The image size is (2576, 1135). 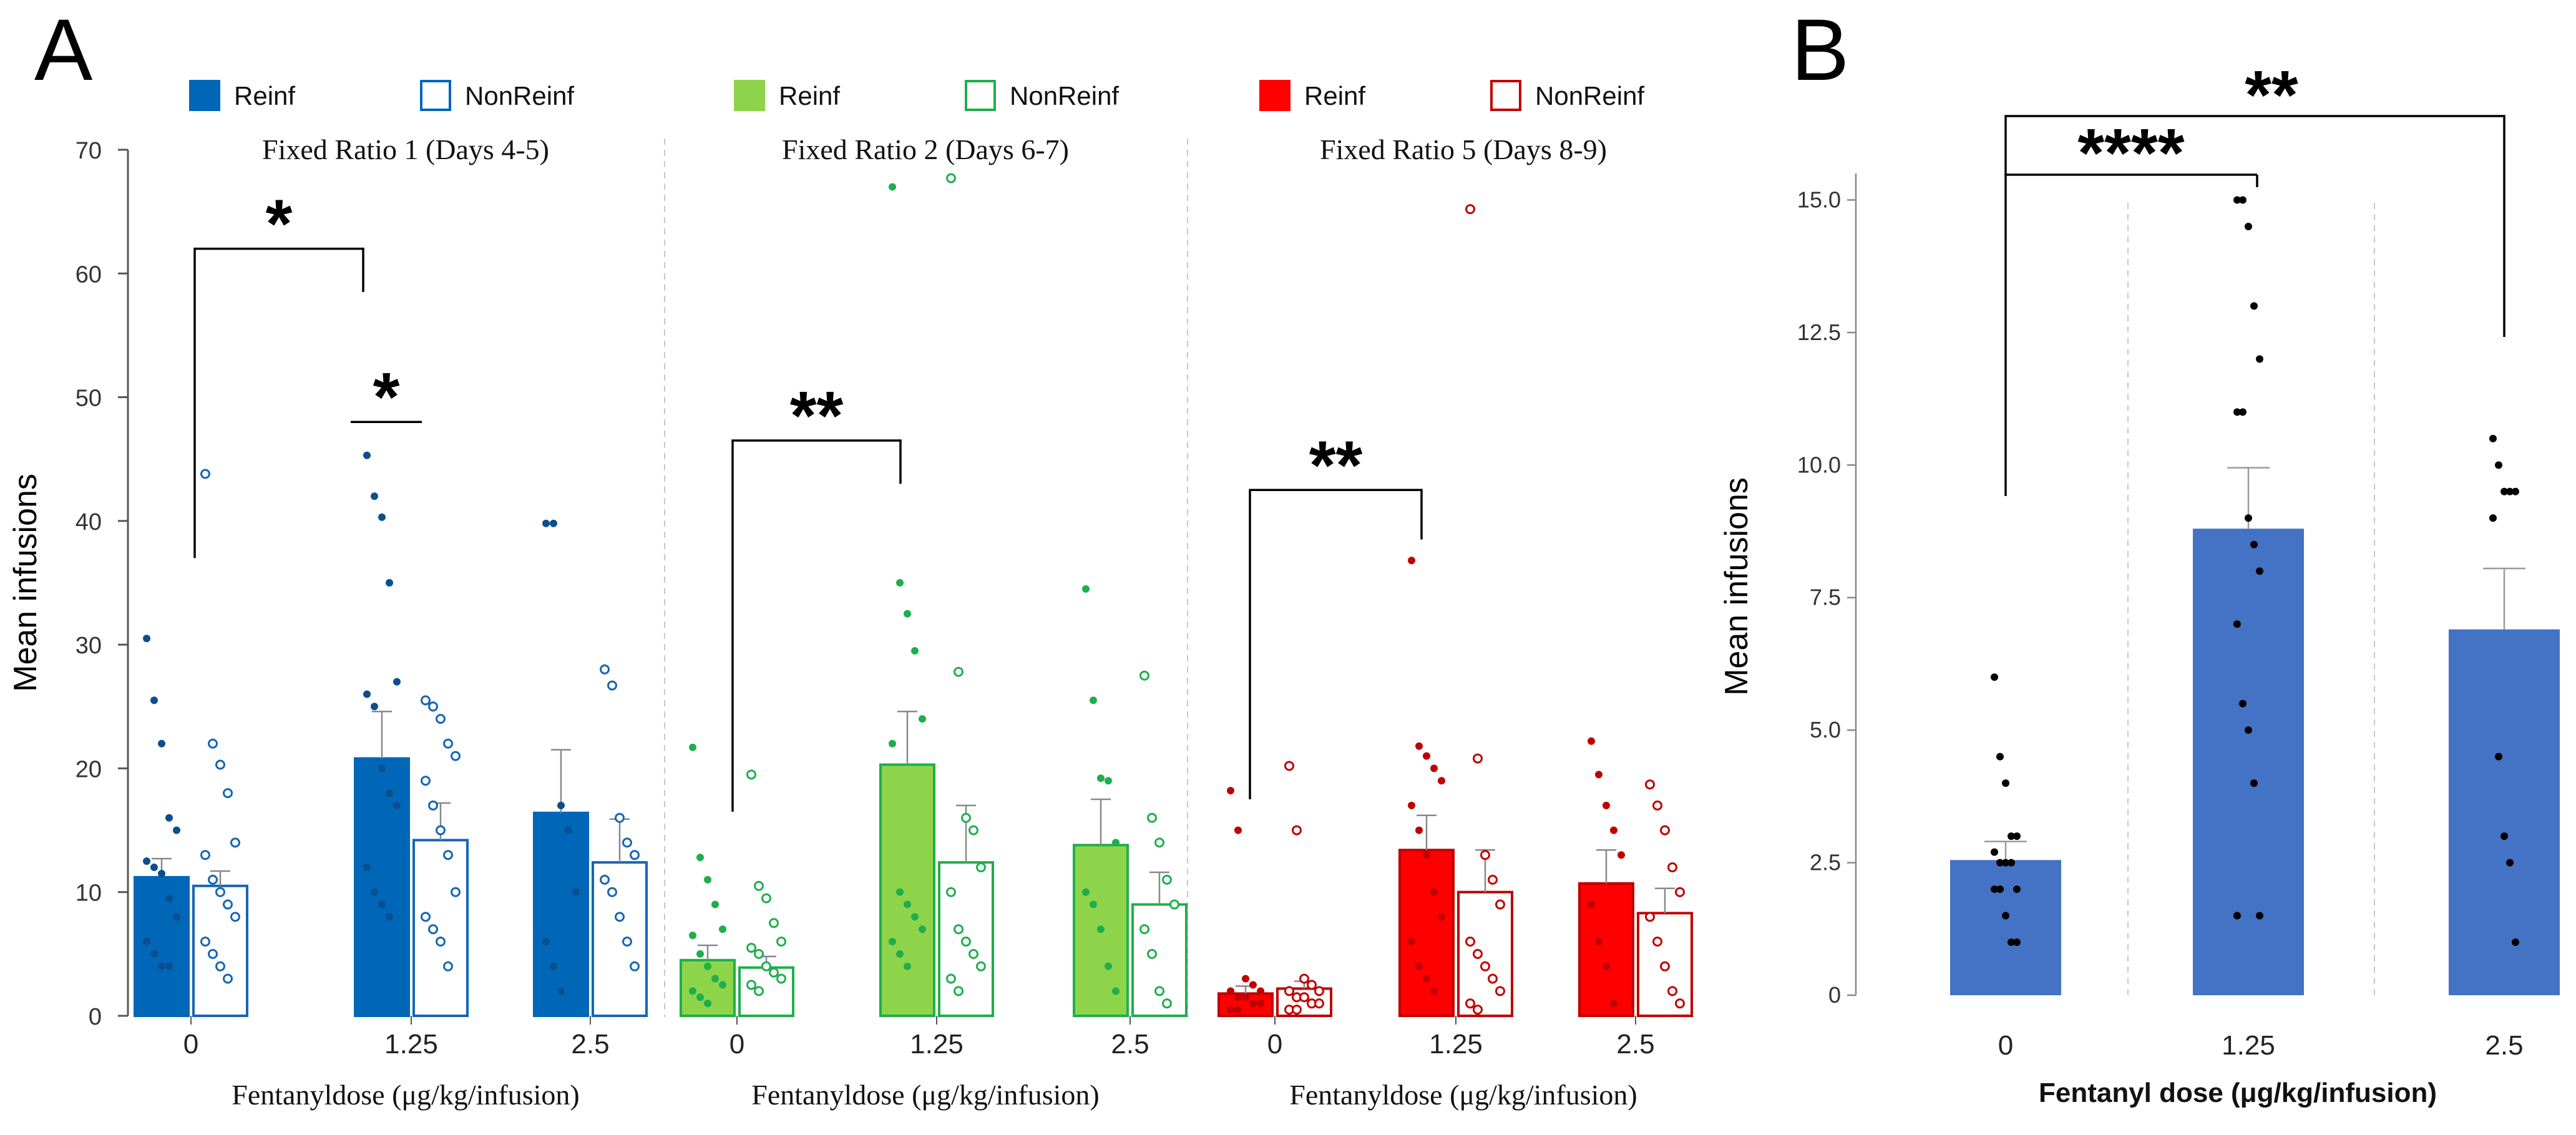 I want to click on significance-label: ****, so click(x=2130, y=153).